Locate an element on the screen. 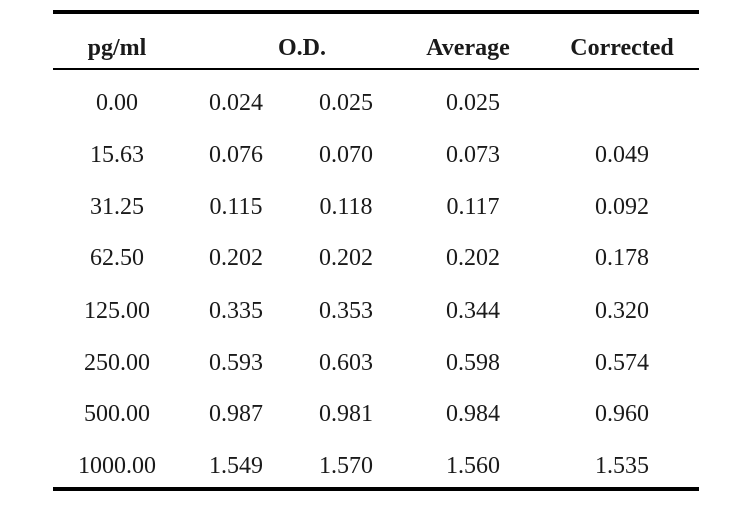 The image size is (739, 511). cell-concentration: 15.63 is located at coordinates (117, 155).